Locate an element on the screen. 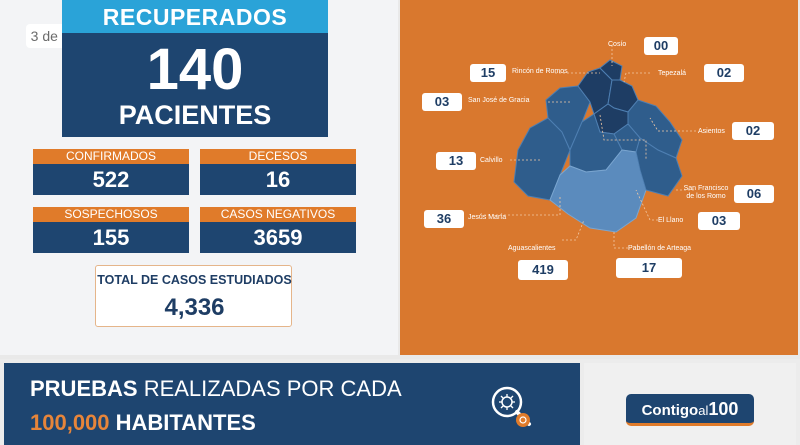 This screenshot has height=445, width=800. stat-confirmados: CONFIRMADOS 522 is located at coordinates (111, 172).